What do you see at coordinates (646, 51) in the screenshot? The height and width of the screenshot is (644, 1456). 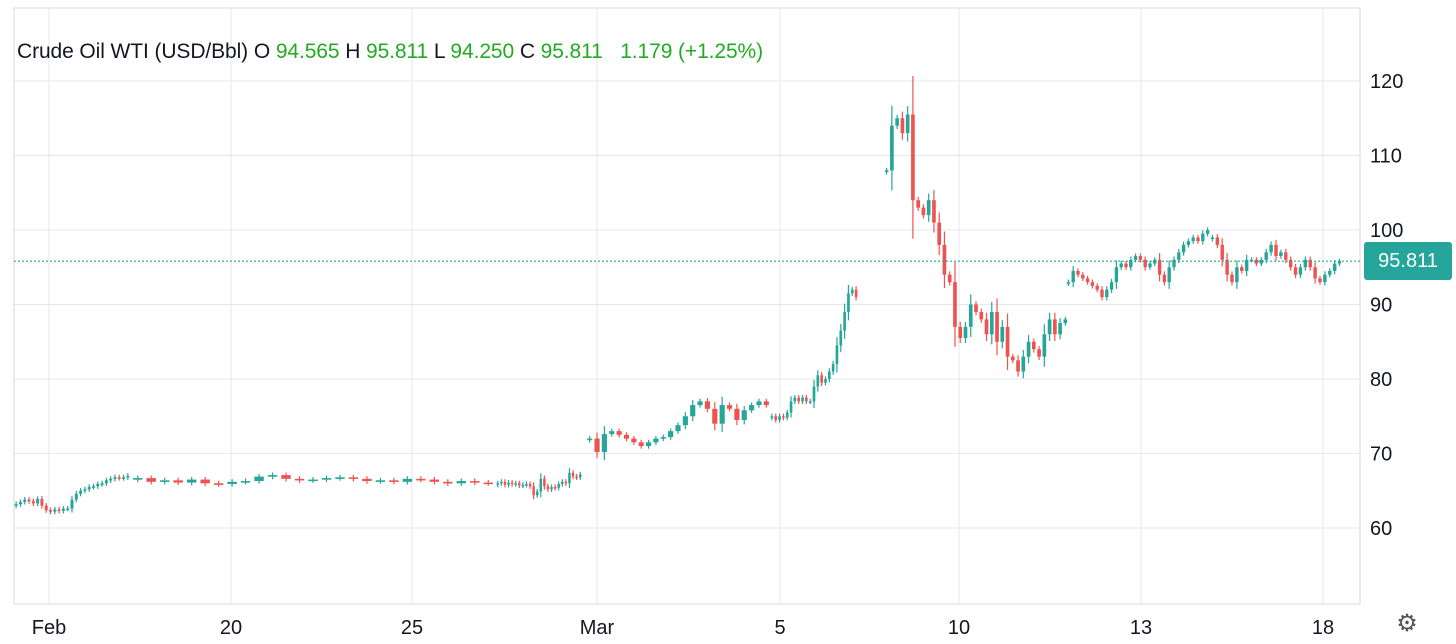 I see `change-value: 1.179` at bounding box center [646, 51].